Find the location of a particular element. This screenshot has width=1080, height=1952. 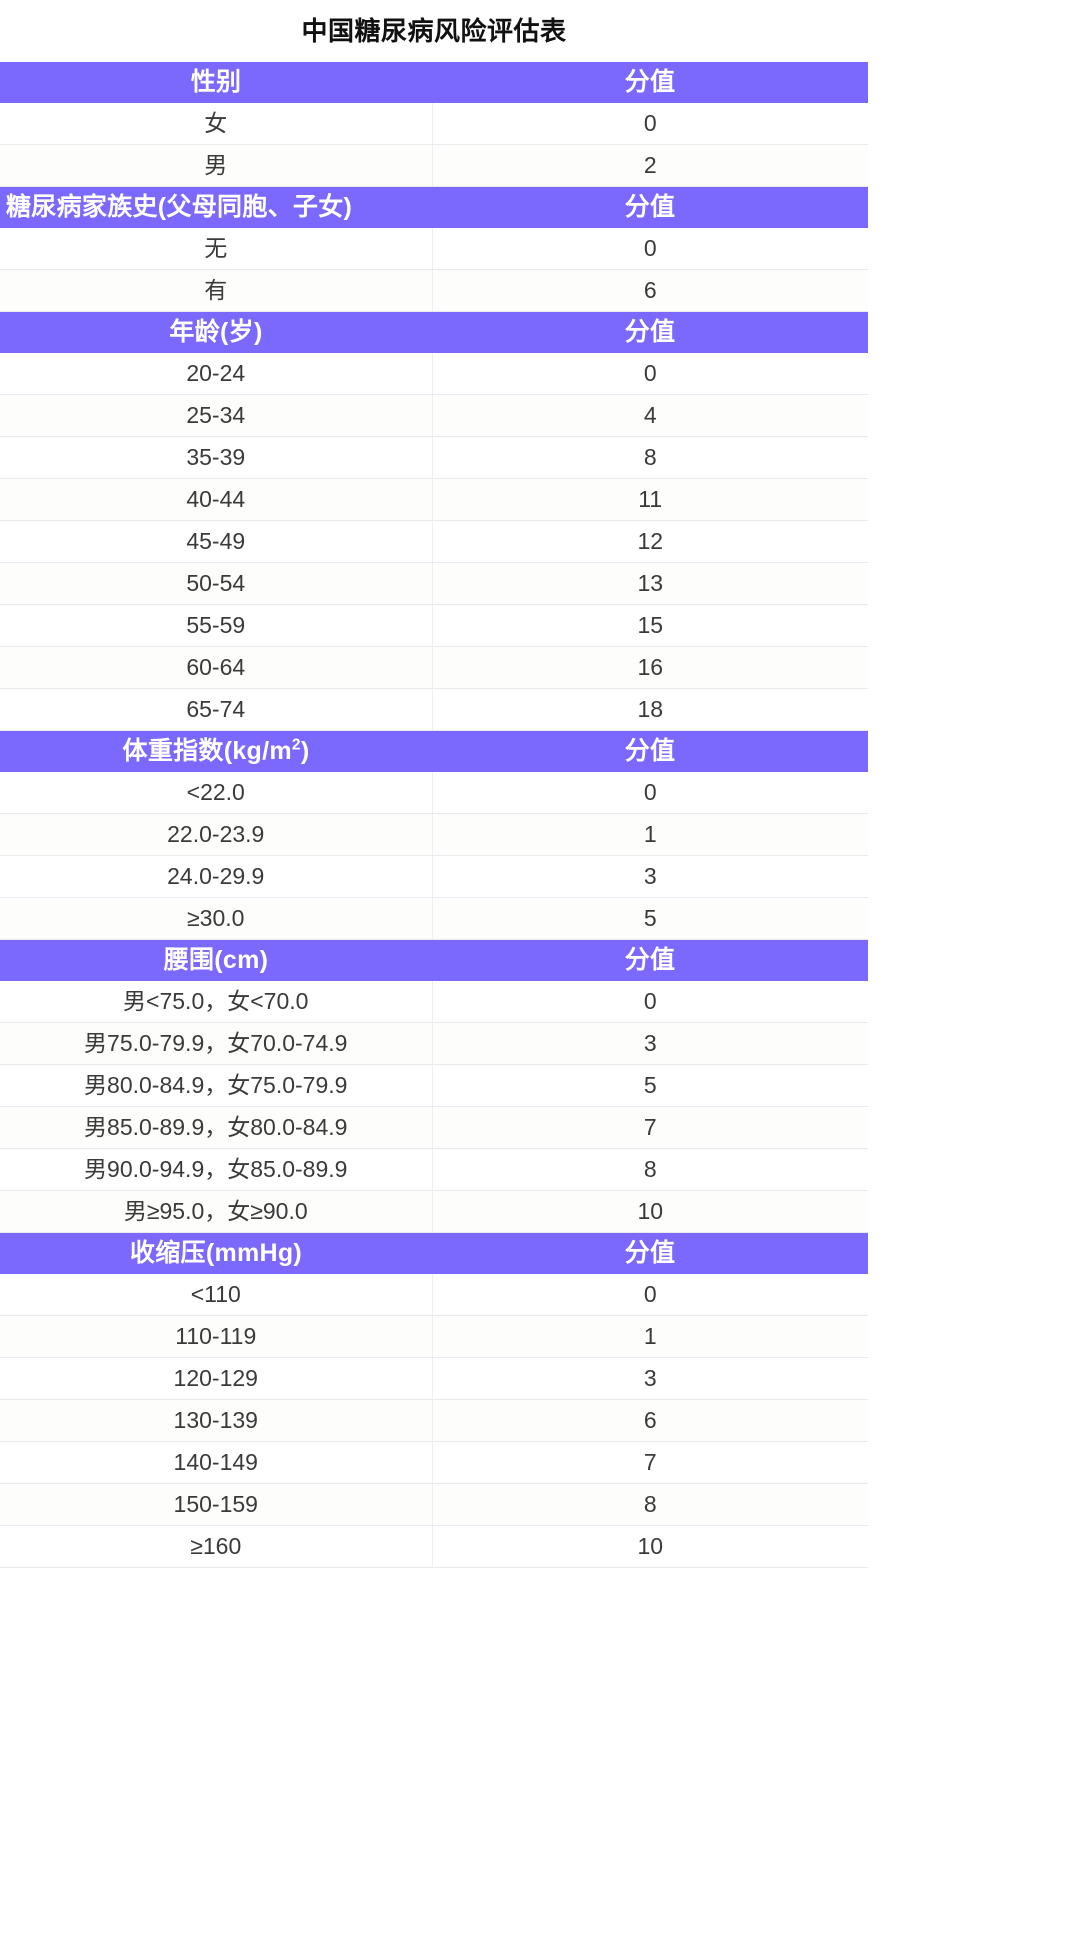

row-score: 11 is located at coordinates (650, 499).